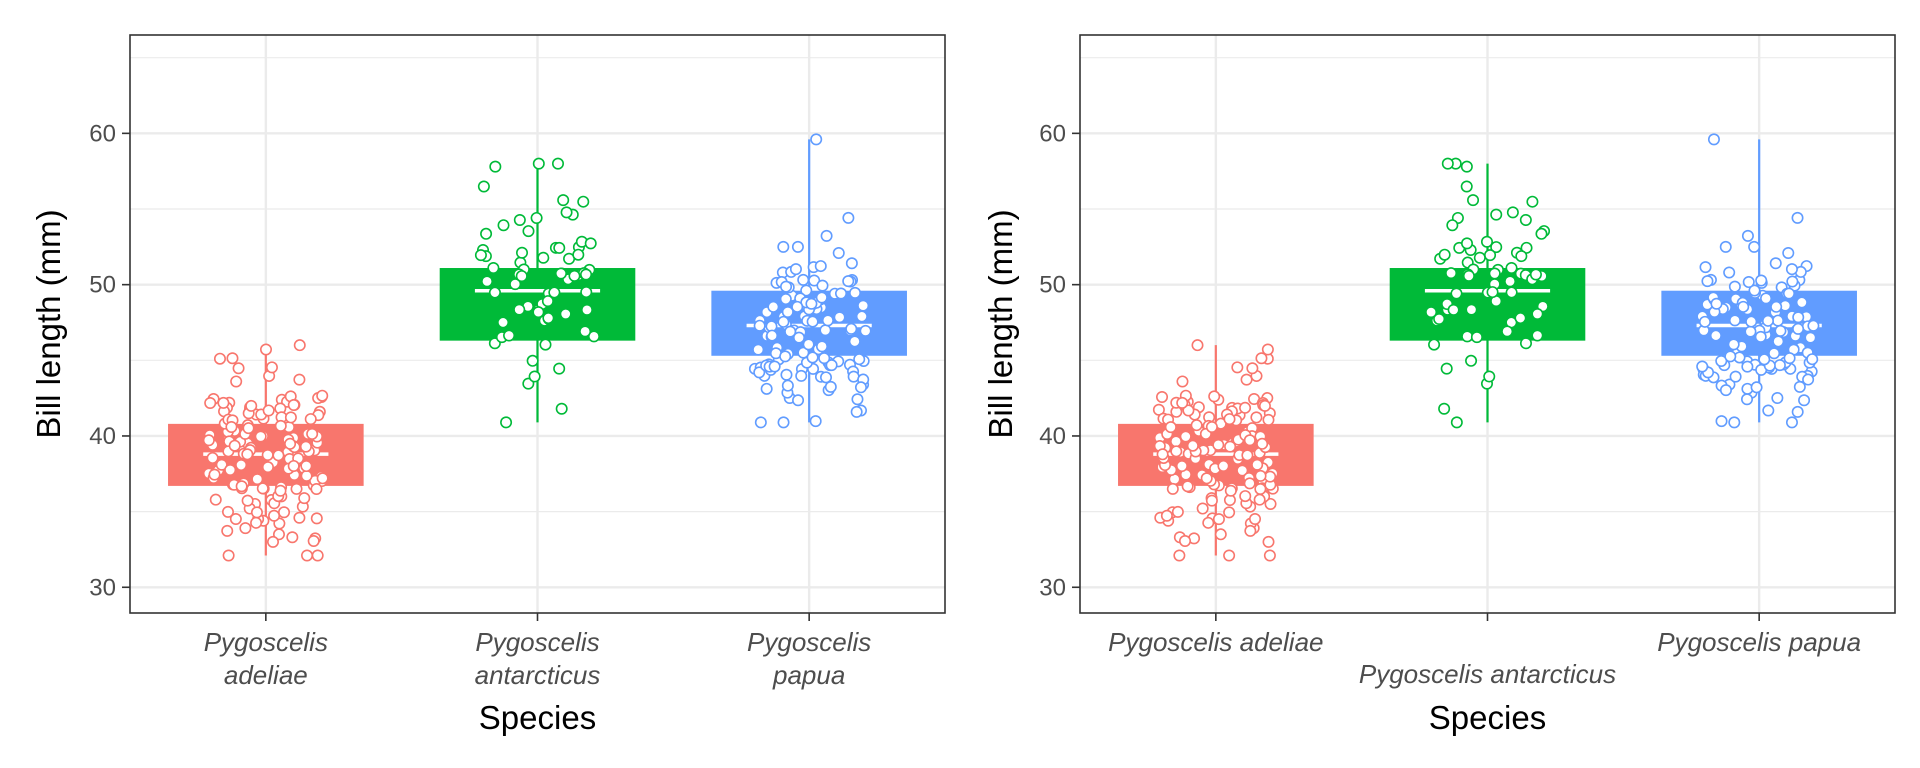 This screenshot has height=768, width=1920. Describe the element at coordinates (109, 360) in the screenshot. I see `y-axis: 30 40 50 60` at that location.